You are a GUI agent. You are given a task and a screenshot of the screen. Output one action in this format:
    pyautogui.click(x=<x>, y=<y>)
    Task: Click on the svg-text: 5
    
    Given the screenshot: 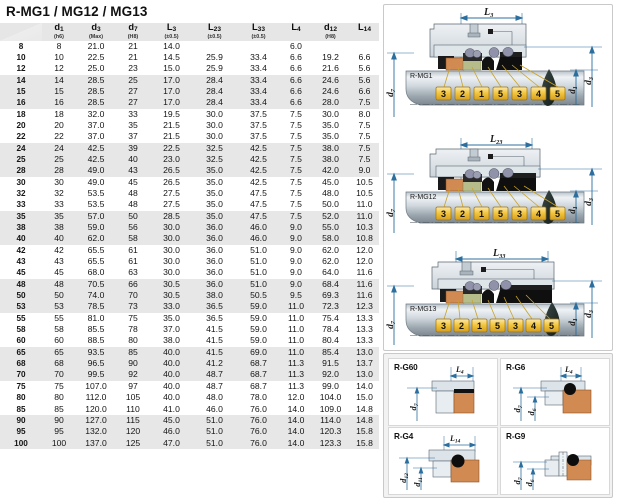 What is the action you would take?
    pyautogui.click(x=551, y=326)
    